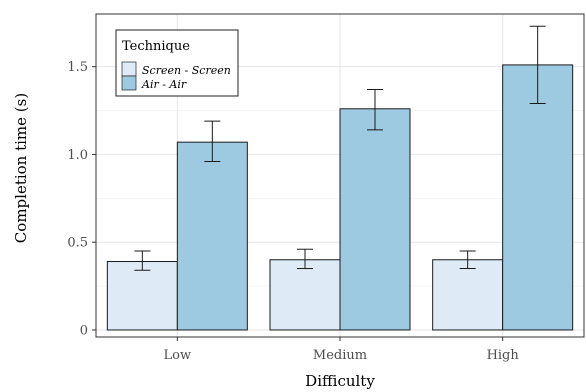  I want to click on y-tick-label: 0, so click(84, 330).